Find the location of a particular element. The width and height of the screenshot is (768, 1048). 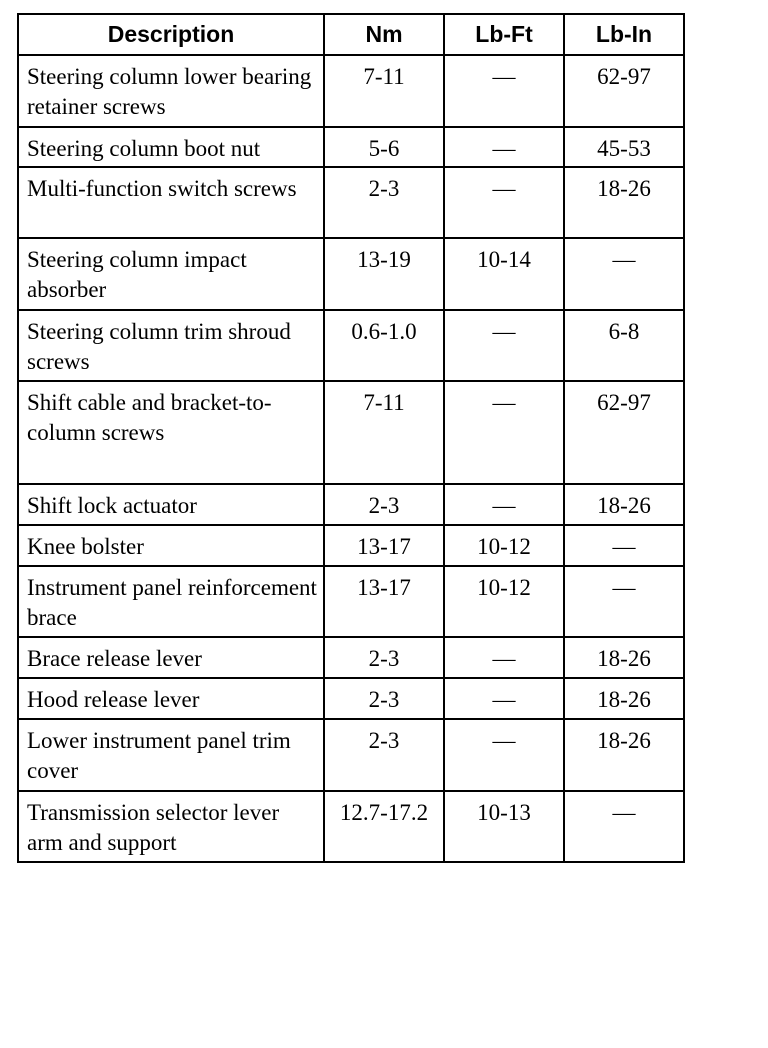

description-cell: Lower instrument panel trim cover is located at coordinates (171, 755).